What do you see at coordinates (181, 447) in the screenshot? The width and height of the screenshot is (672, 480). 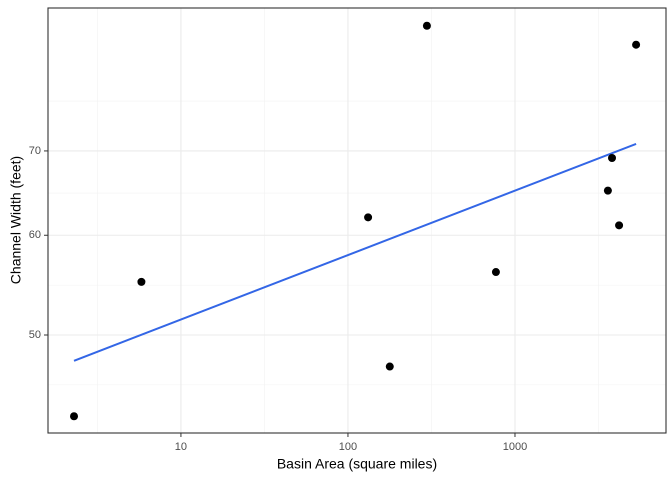 I see `x-tick-label: 10` at bounding box center [181, 447].